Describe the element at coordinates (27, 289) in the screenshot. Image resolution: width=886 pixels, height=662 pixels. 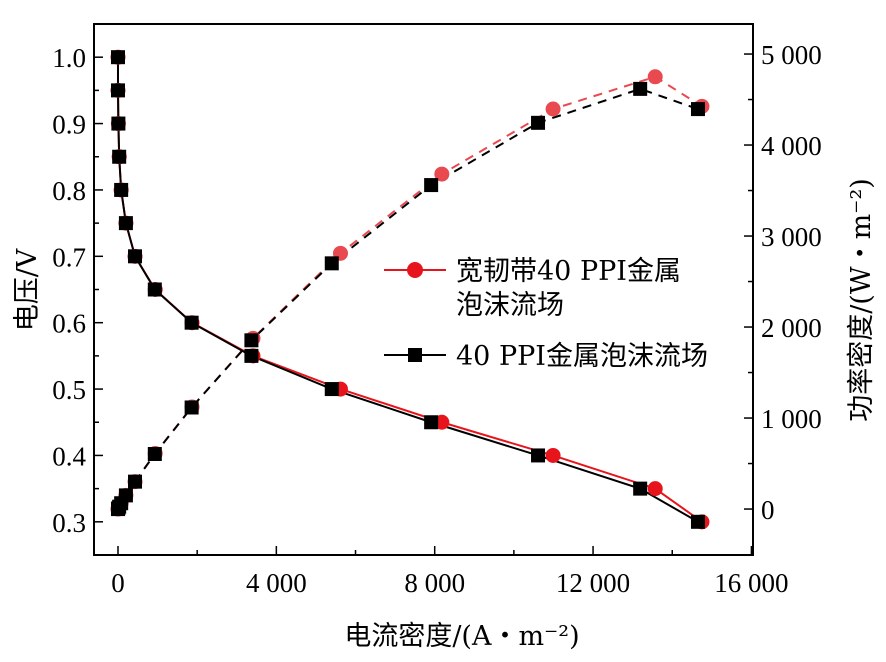
I see `y-axis-title: 电压/V` at that location.